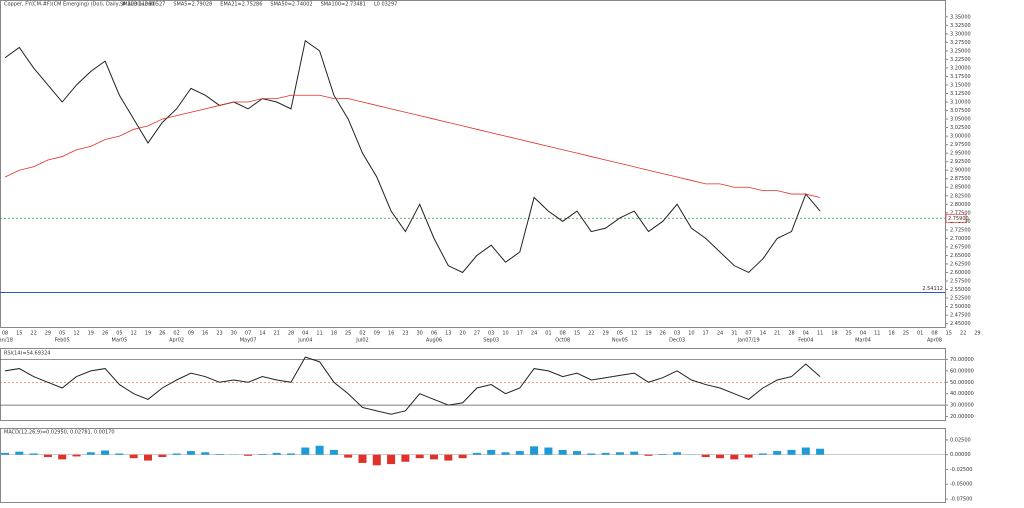  I want to click on y-tick-label: 3.27500, so click(960, 43).